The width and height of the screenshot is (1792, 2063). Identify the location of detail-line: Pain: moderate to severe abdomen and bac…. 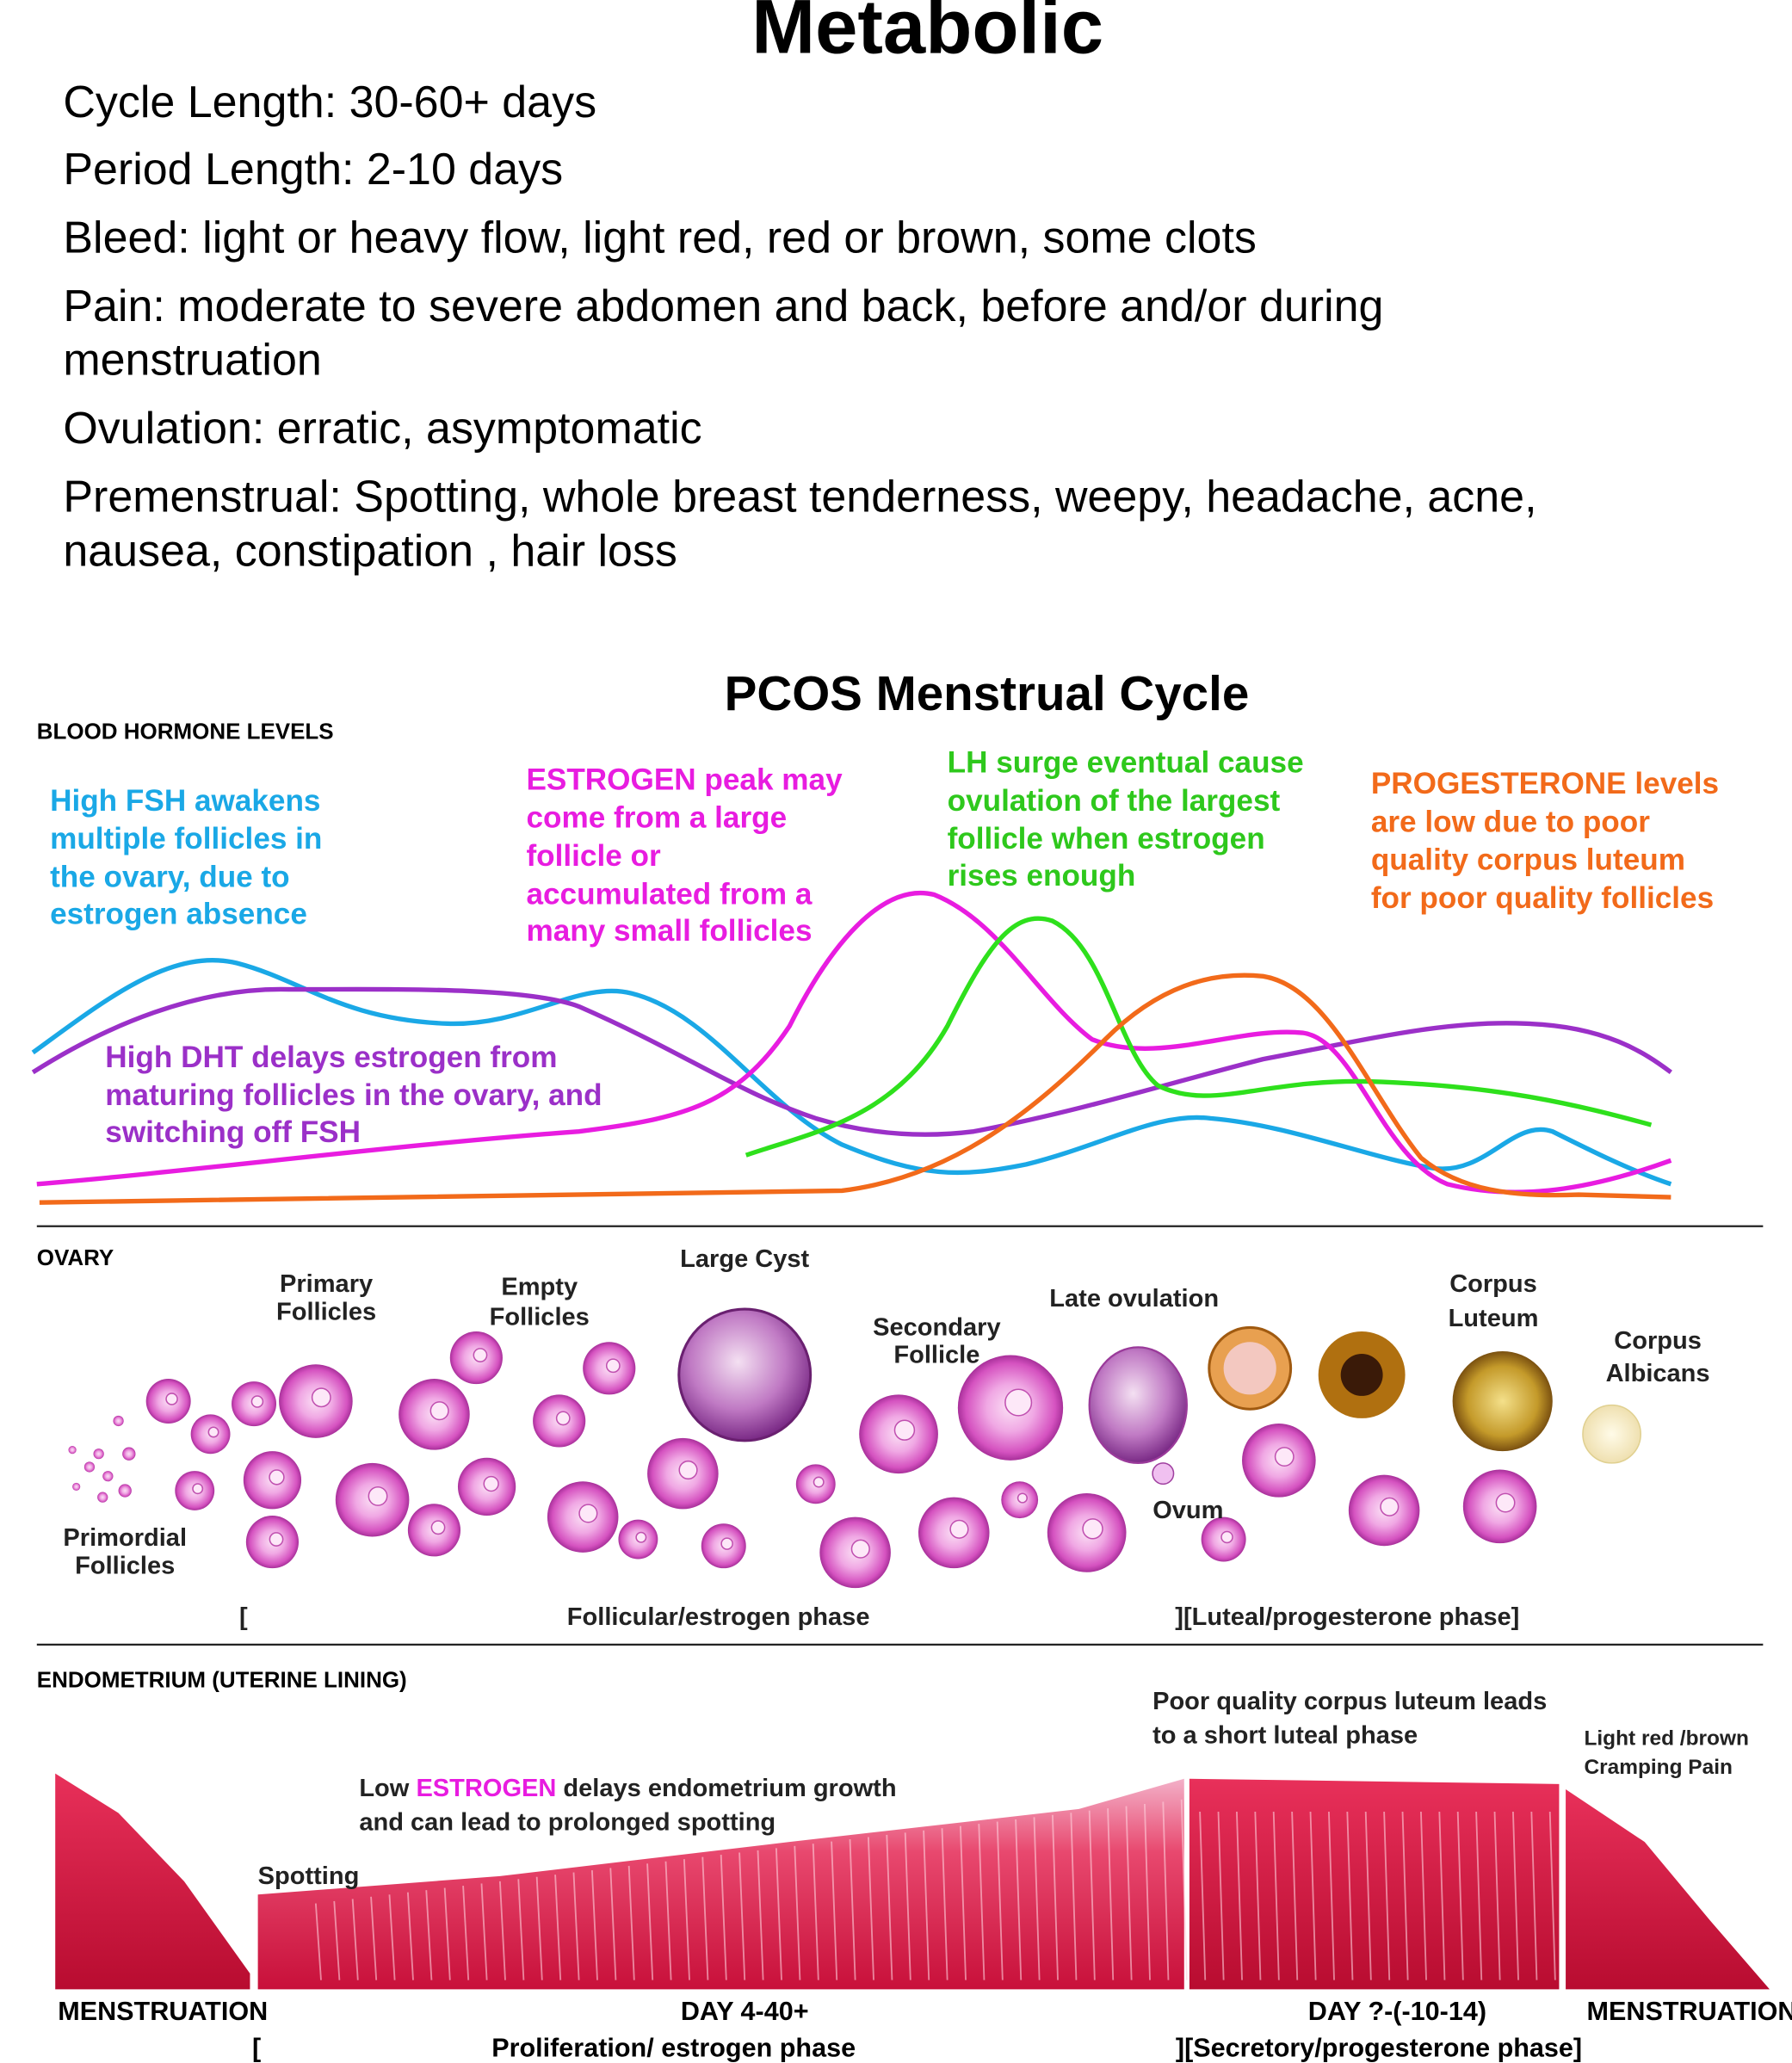
(723, 306).